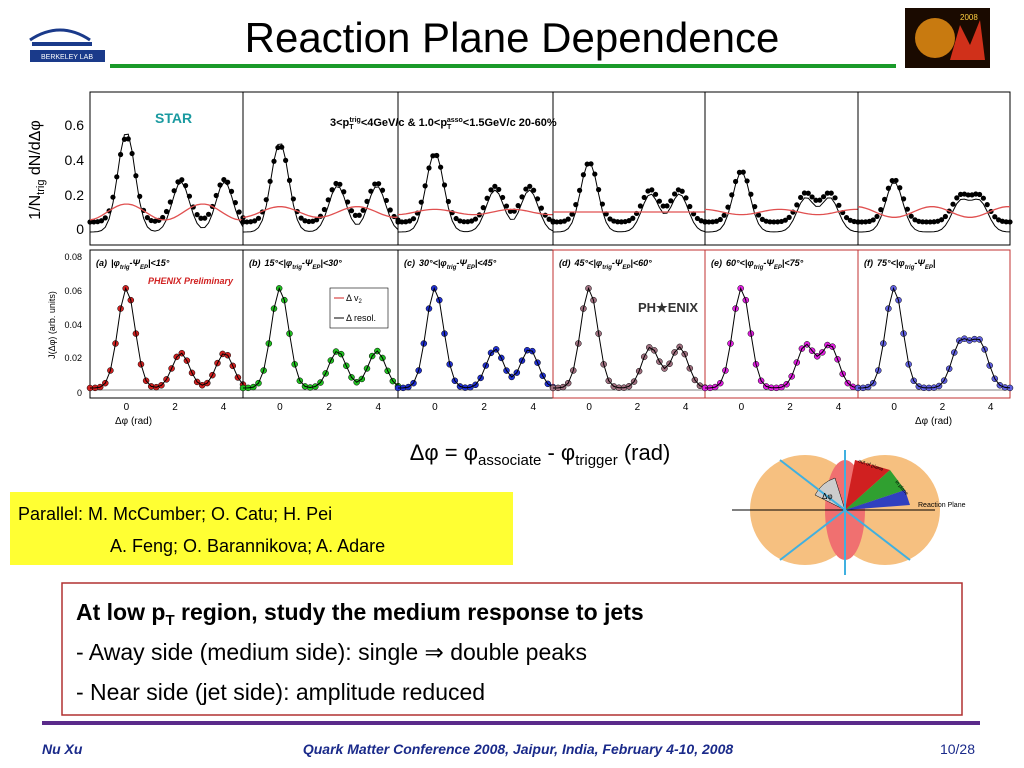 This screenshot has height=768, width=1024. What do you see at coordinates (73, 358) in the screenshot?
I see `y-tick-label: 0.02` at bounding box center [73, 358].